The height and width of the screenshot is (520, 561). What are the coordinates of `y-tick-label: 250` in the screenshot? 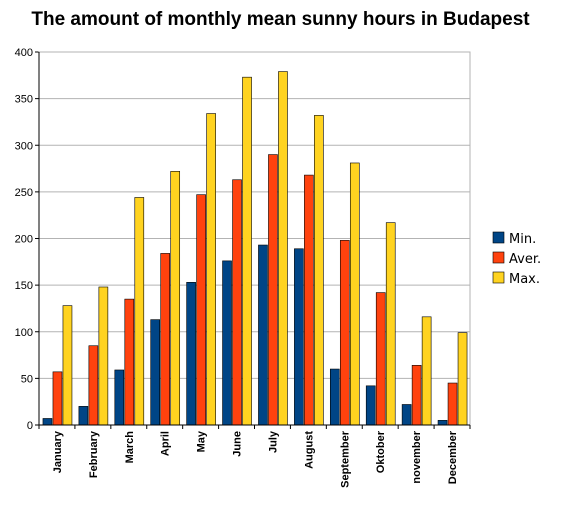 It's located at (24, 193).